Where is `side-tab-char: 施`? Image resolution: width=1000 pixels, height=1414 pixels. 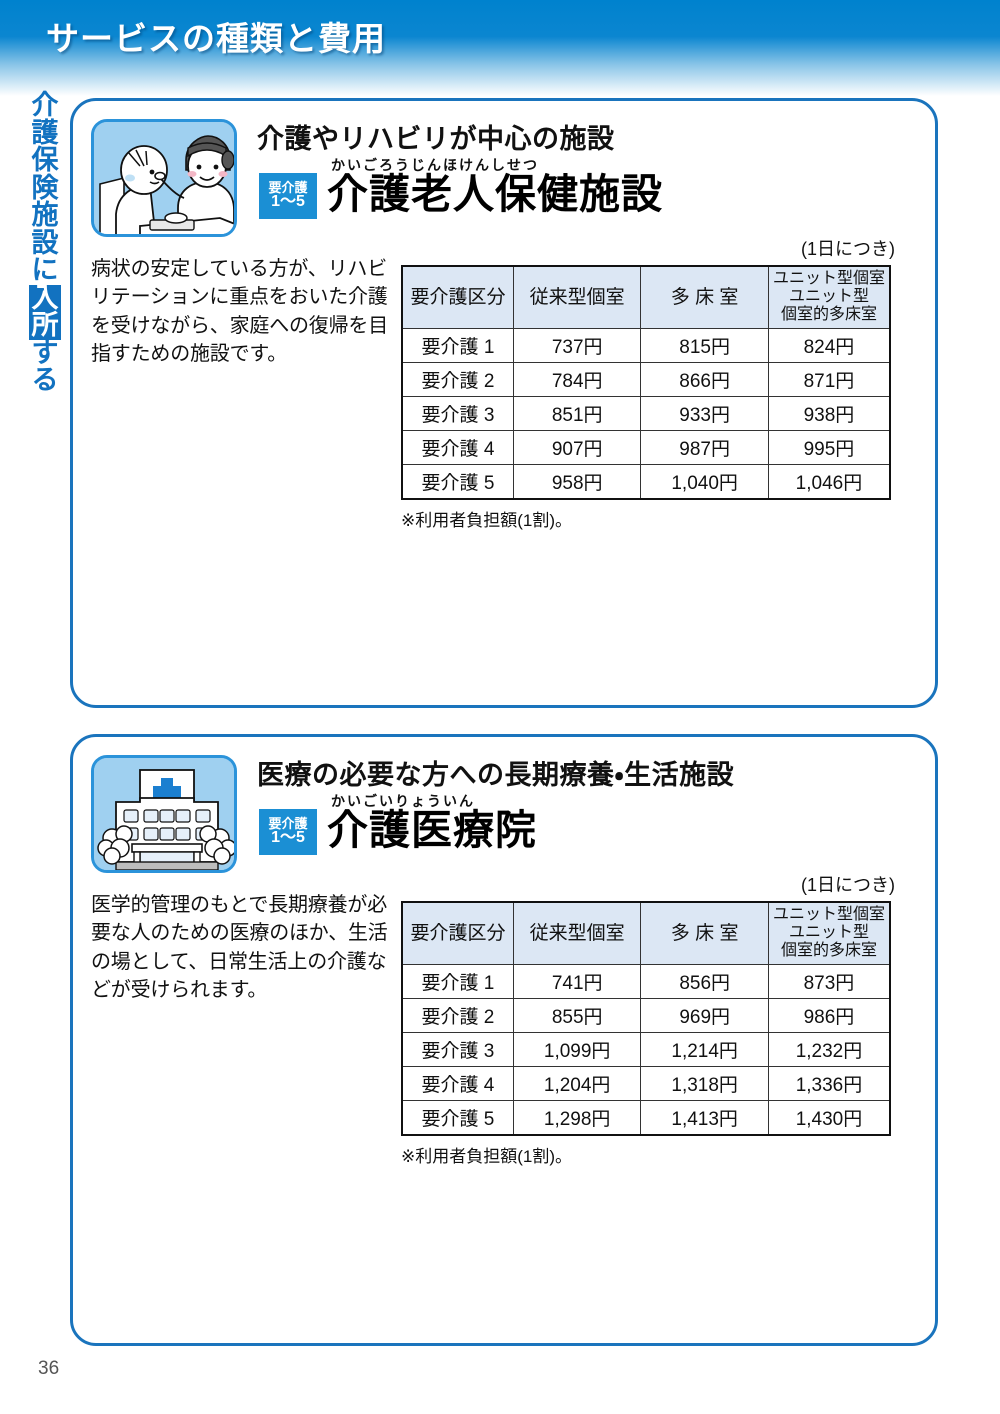
side-tab-char: 施 is located at coordinates (45, 215).